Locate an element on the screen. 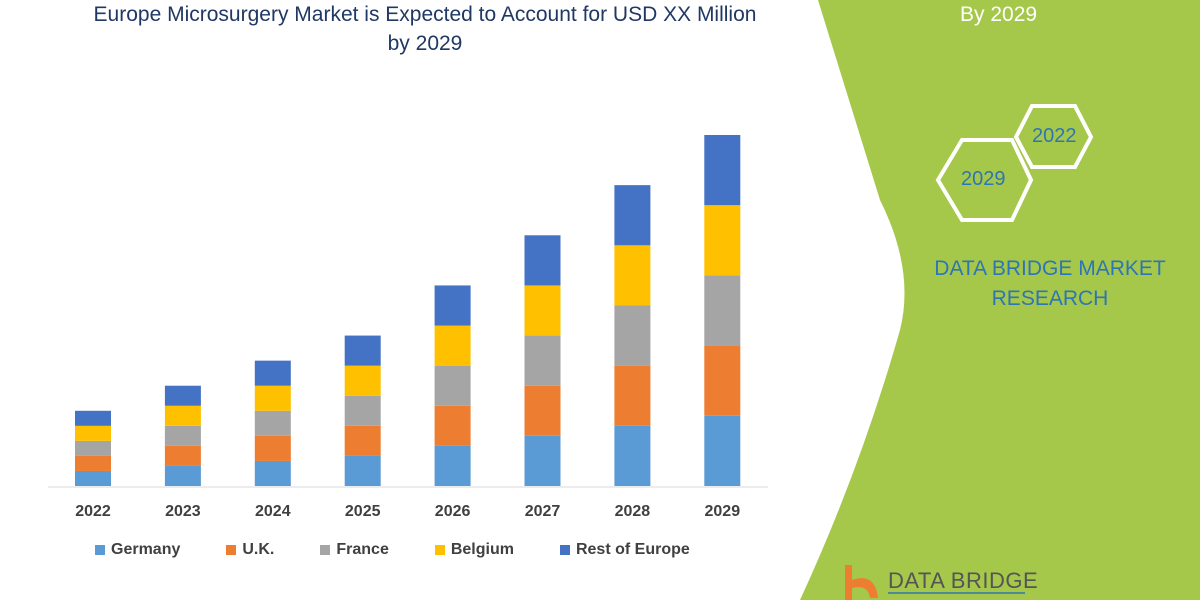 The height and width of the screenshot is (600, 1200). legend-item: U.K. is located at coordinates (250, 550).